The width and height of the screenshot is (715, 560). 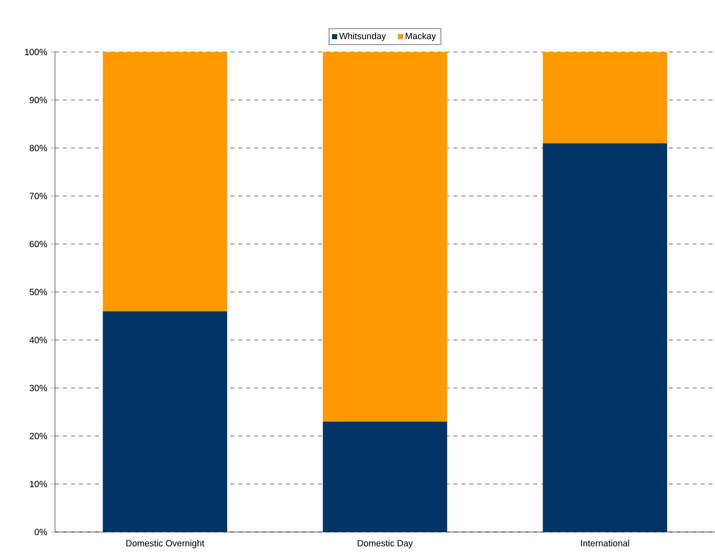 I want to click on y-tick-label: 100%, so click(x=35, y=52).